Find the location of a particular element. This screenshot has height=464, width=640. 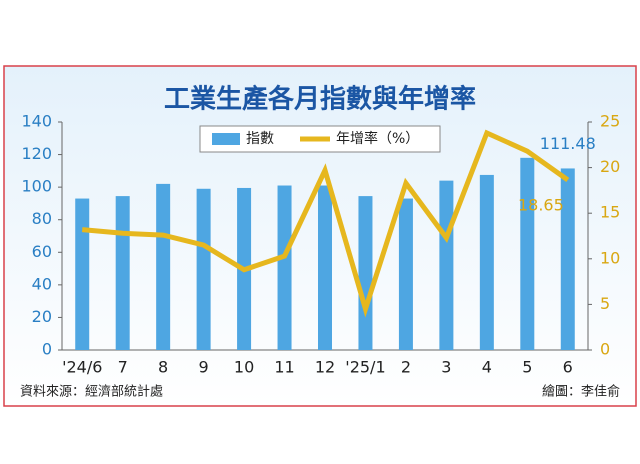

y2-tick-label: 5 is located at coordinates (605, 303).